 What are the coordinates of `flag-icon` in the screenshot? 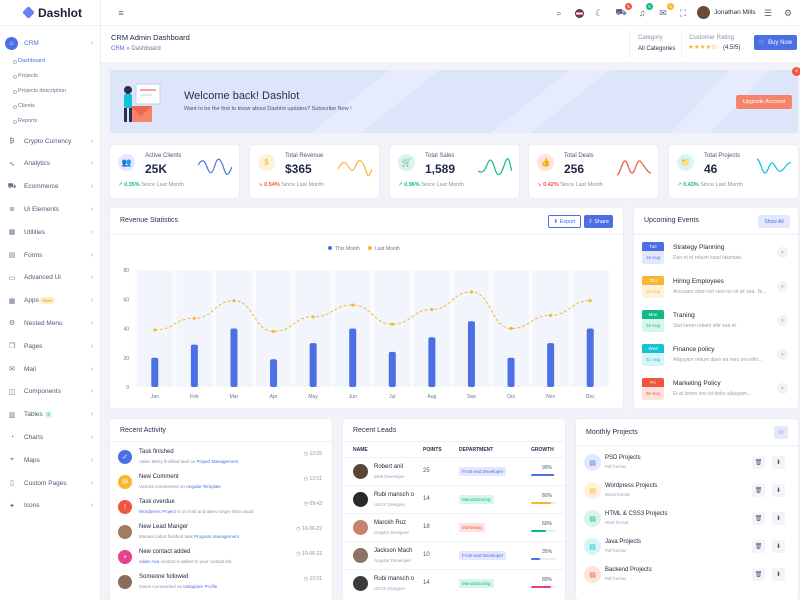 It's located at (579, 13).